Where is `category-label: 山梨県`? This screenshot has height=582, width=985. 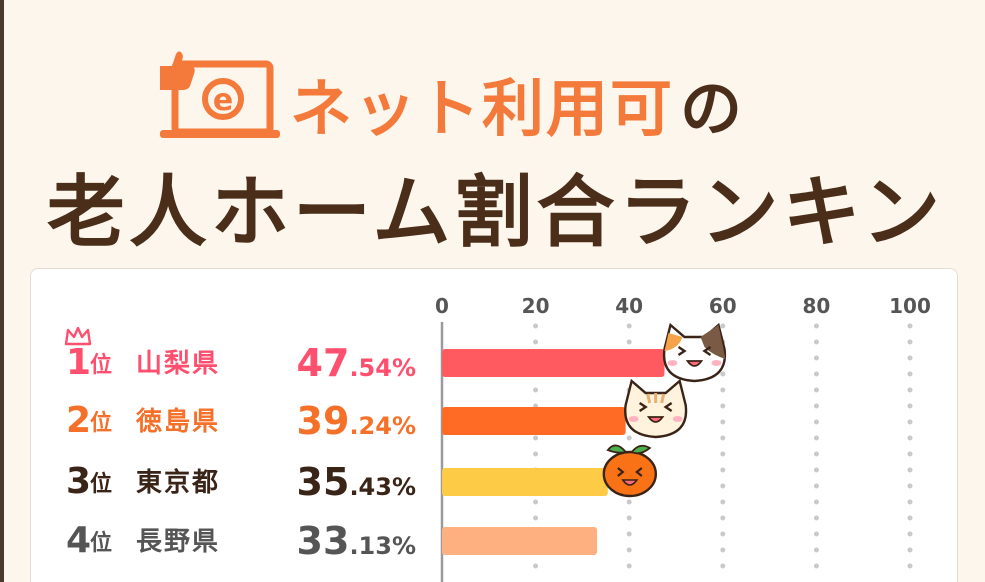
category-label: 山梨県 is located at coordinates (178, 364).